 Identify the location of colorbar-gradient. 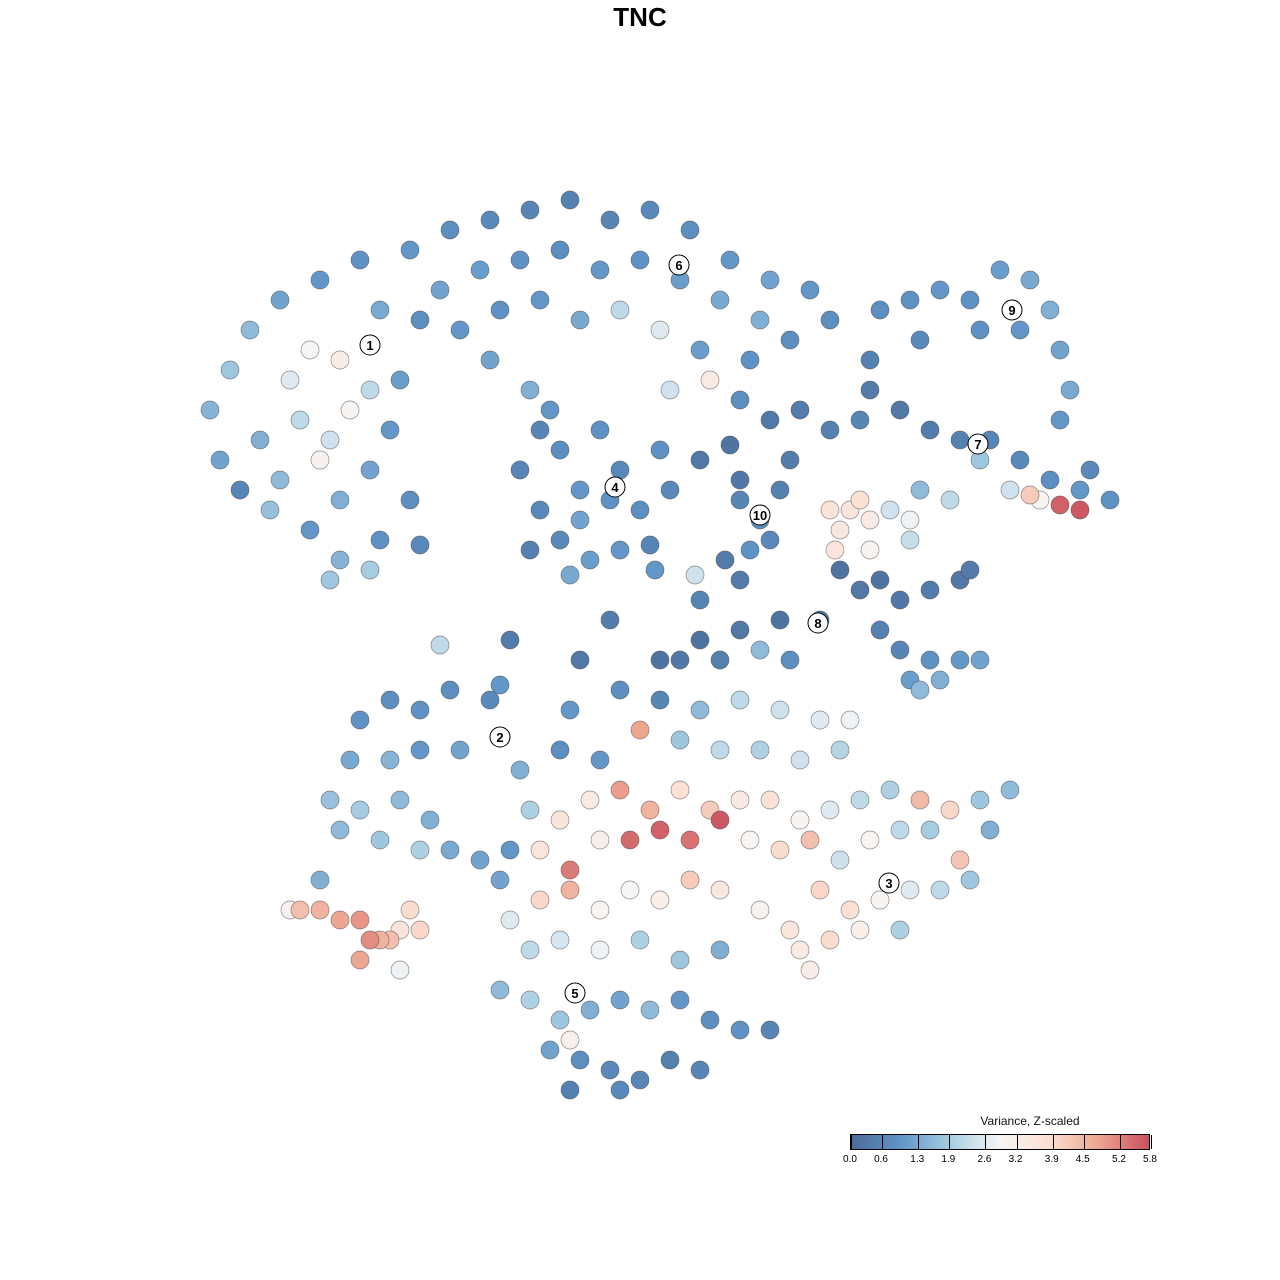
(1001, 1142).